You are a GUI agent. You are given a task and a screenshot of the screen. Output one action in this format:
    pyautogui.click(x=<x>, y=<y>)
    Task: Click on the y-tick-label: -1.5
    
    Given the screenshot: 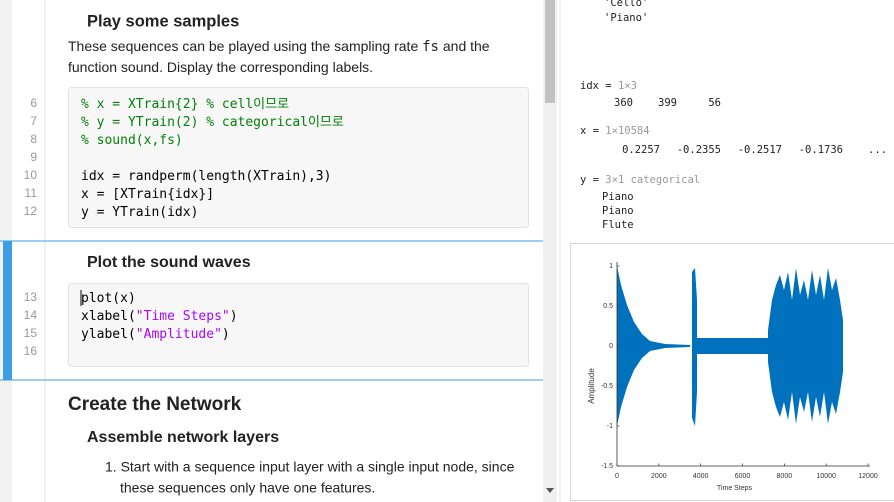 What is the action you would take?
    pyautogui.click(x=607, y=466)
    